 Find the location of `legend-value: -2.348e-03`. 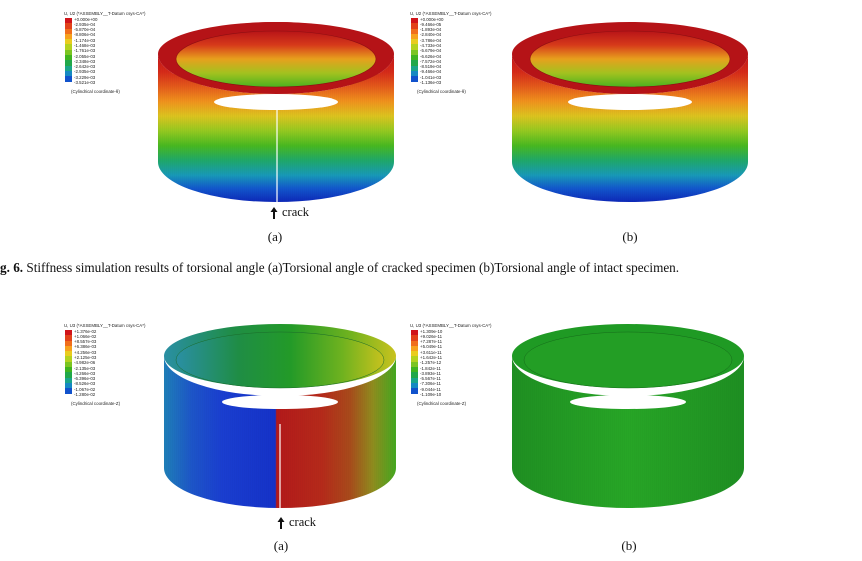

legend-value: -2.348e-03 is located at coordinates (85, 61).